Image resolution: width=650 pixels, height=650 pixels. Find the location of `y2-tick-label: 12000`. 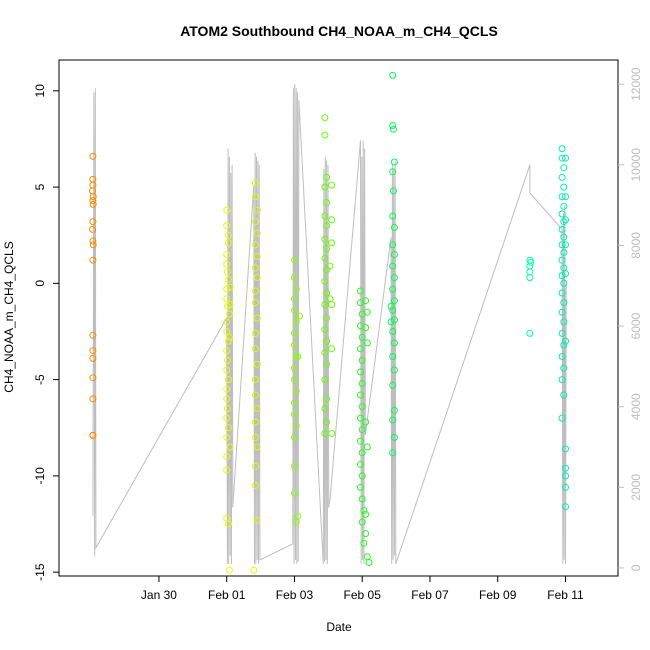

y2-tick-label: 12000 is located at coordinates (636, 84).